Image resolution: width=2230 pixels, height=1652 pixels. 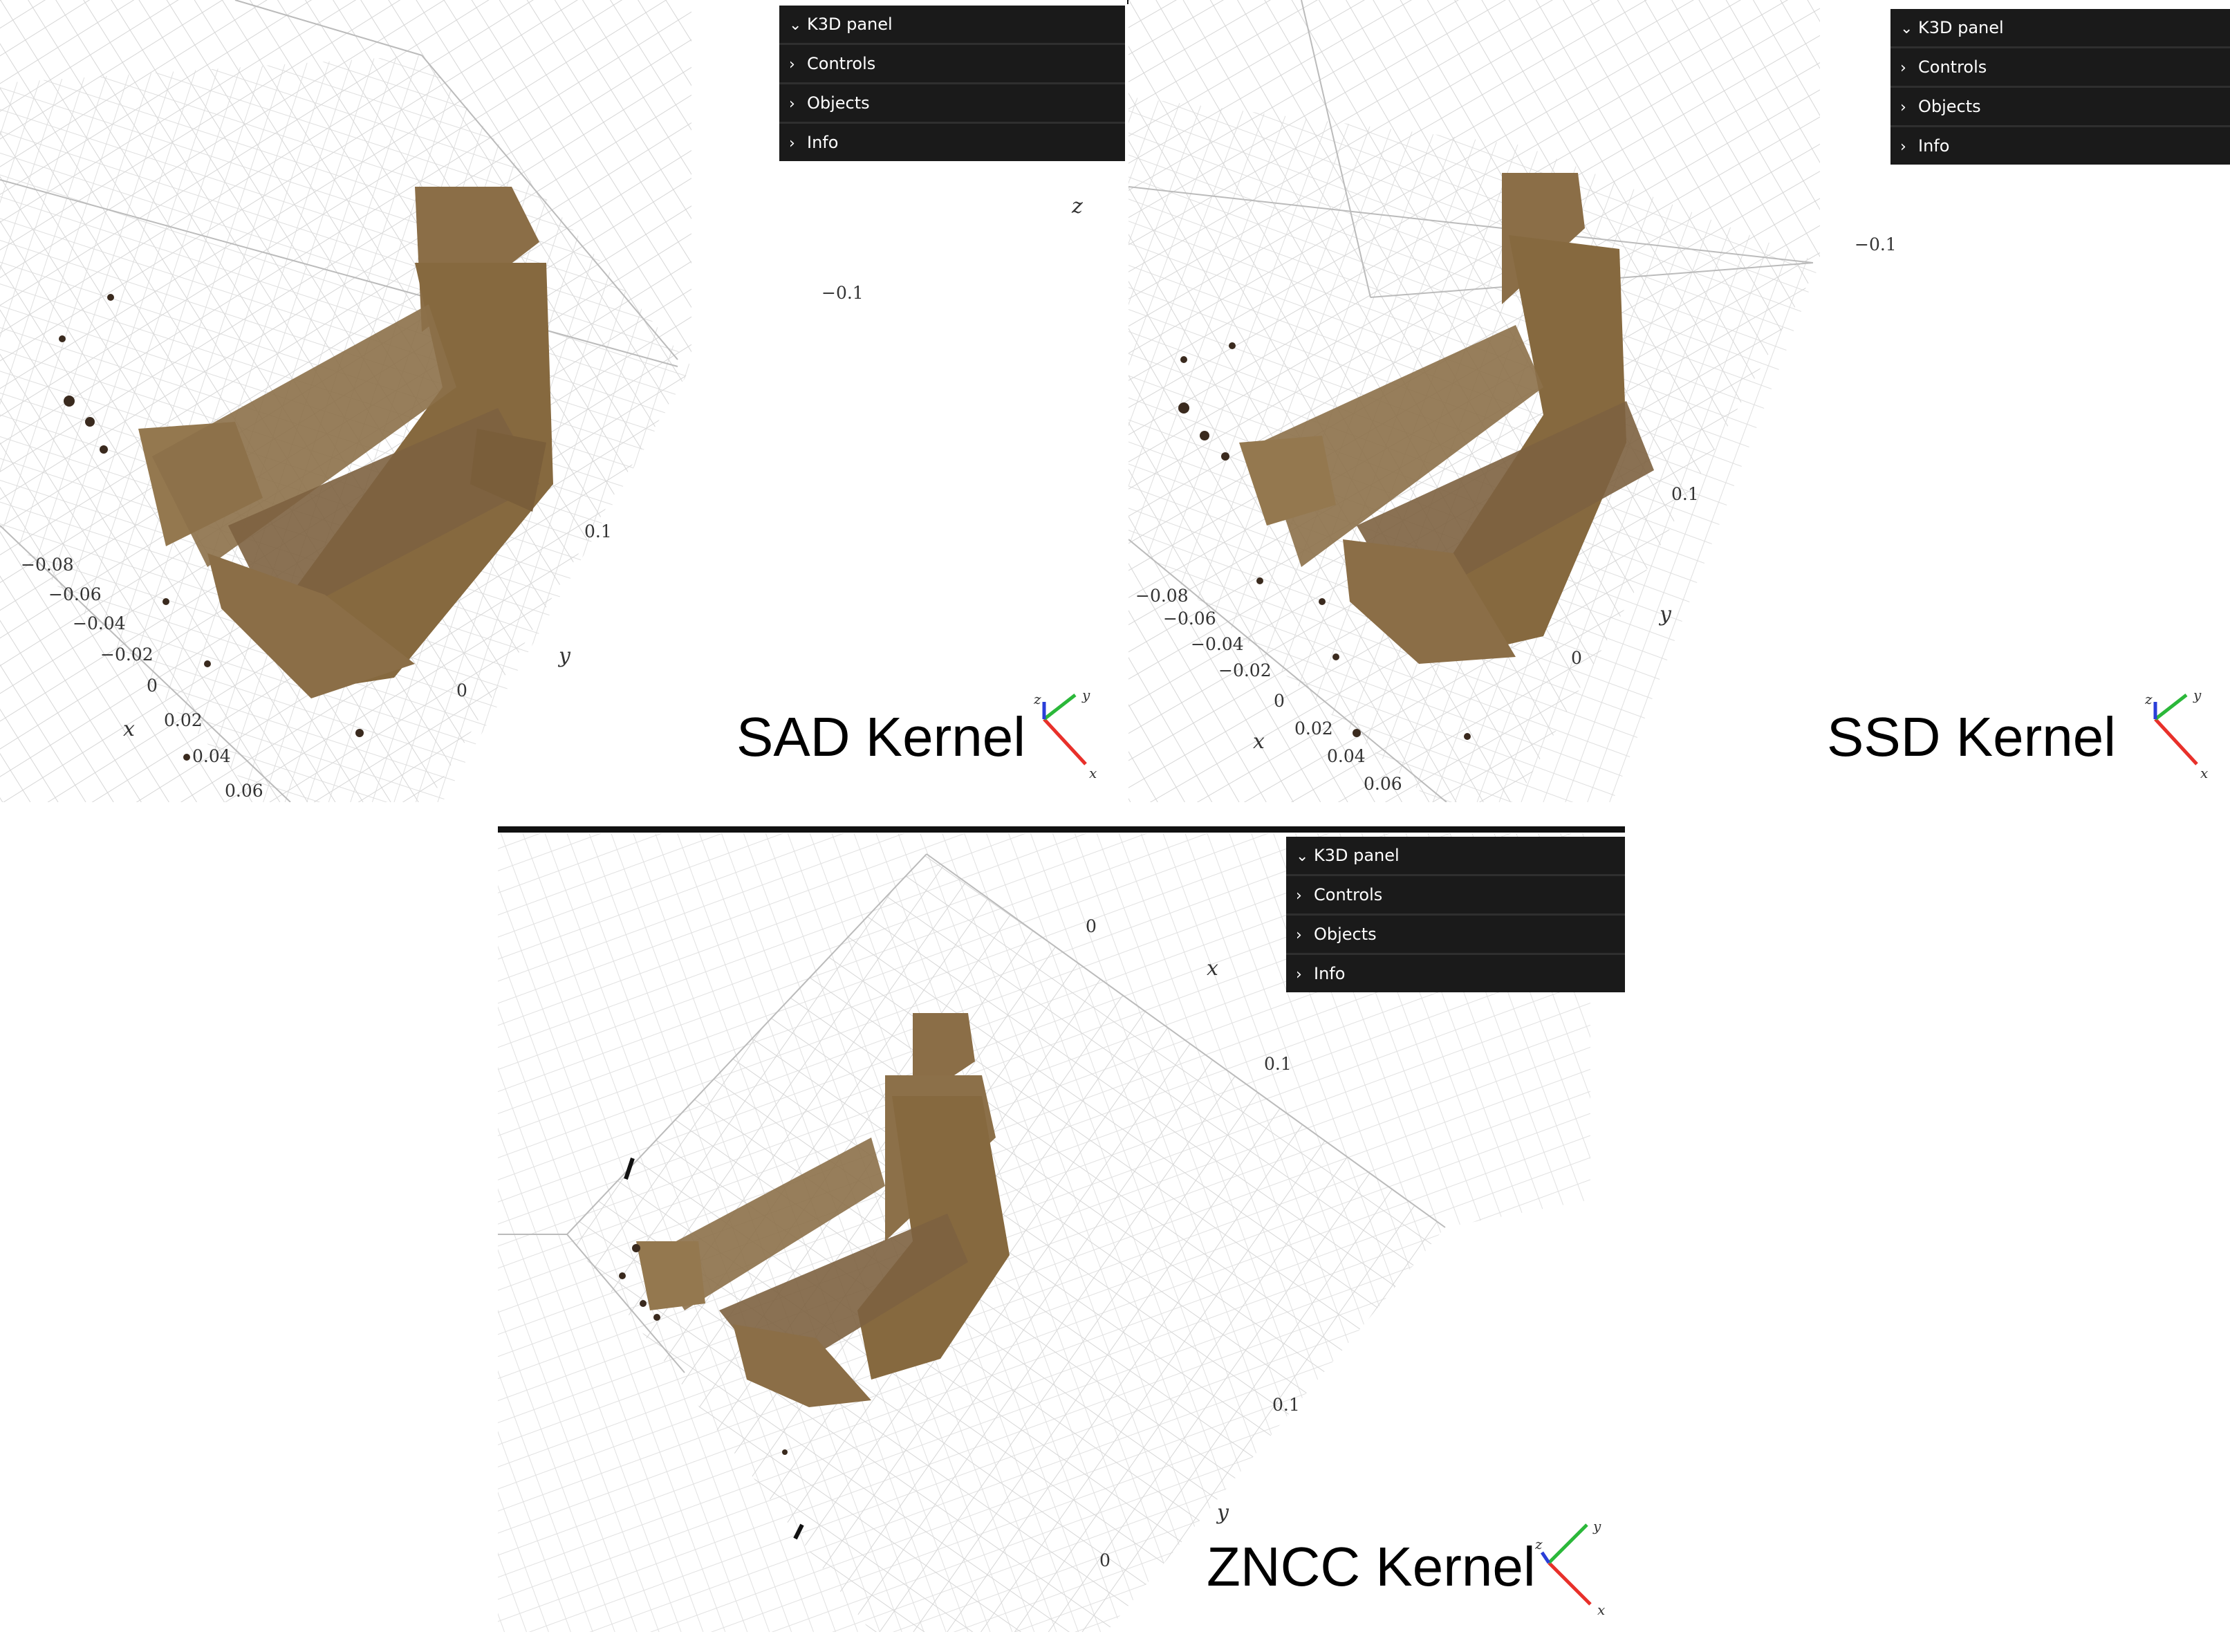 What do you see at coordinates (1971, 737) in the screenshot?
I see `kernel-label: SSD Kernel` at bounding box center [1971, 737].